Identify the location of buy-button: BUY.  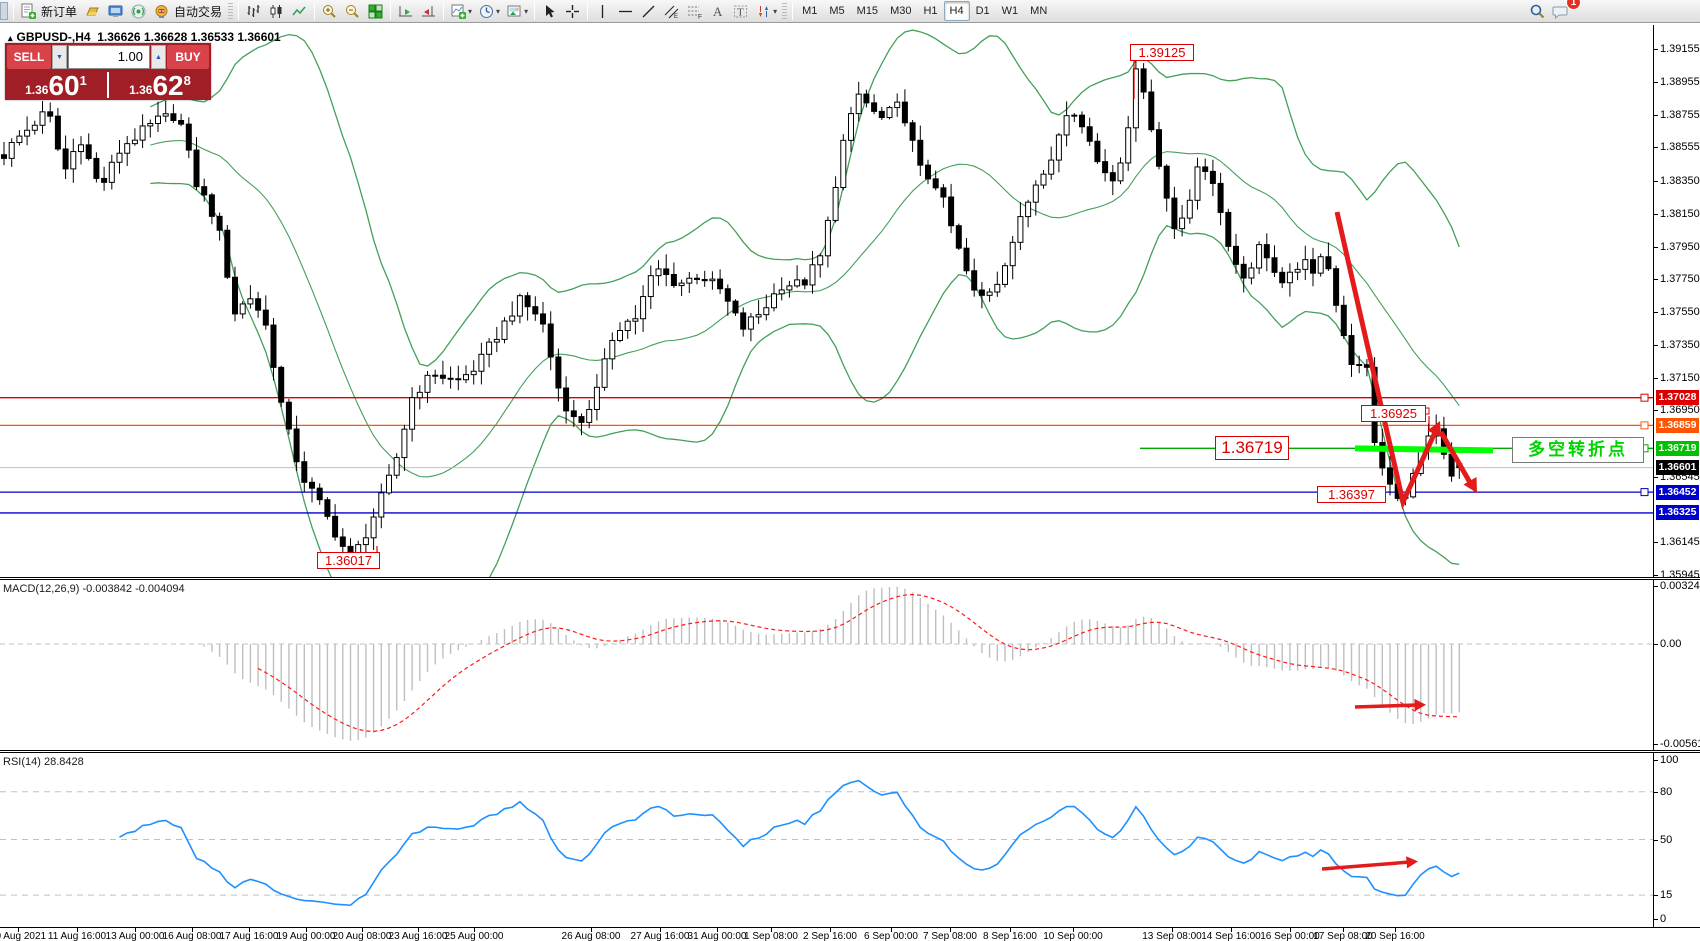
(188, 57).